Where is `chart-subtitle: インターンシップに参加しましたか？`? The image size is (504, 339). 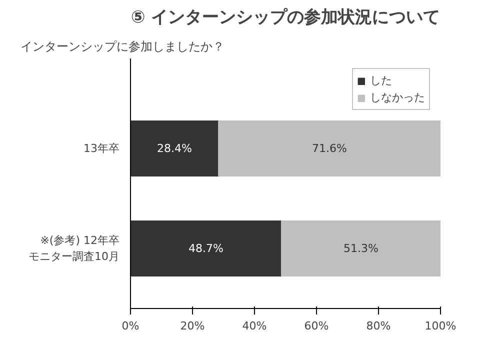 chart-subtitle: インターンシップに参加しましたか？ is located at coordinates (122, 47).